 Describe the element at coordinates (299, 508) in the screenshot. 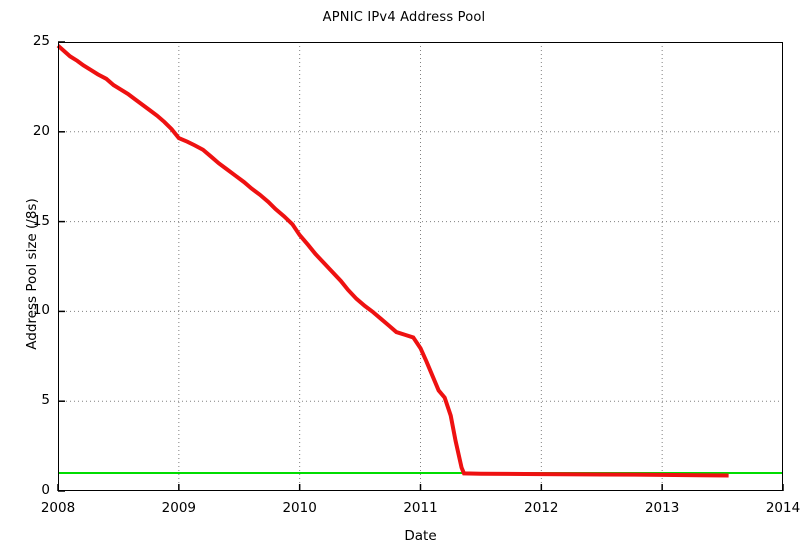

I see `x-tick-label: 2010` at that location.